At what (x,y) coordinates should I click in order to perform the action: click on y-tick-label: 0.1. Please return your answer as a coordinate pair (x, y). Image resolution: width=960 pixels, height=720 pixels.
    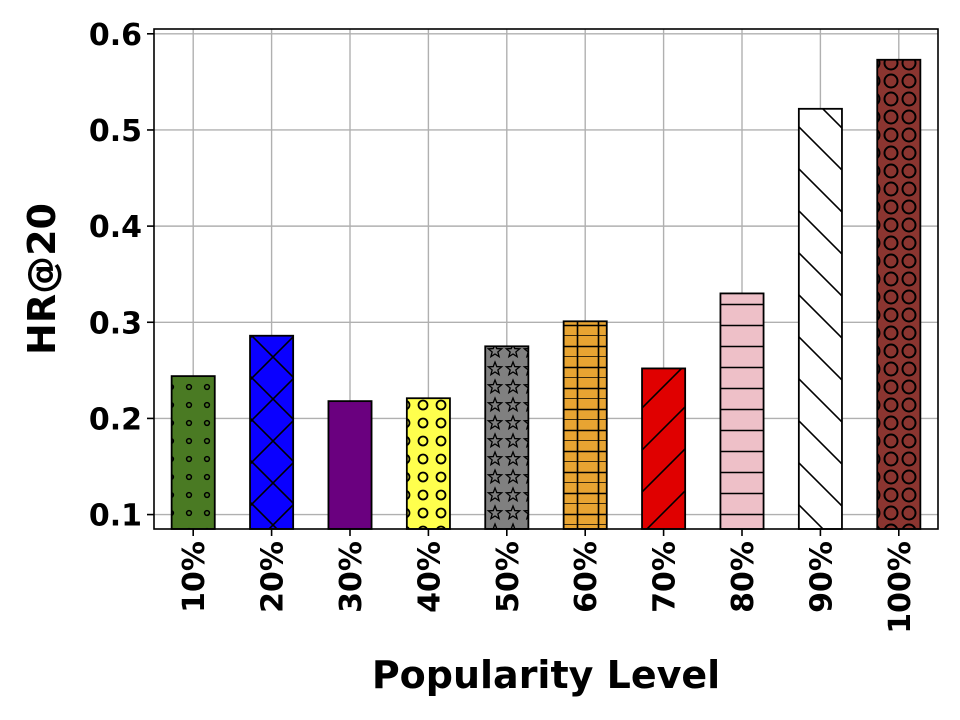
    Looking at the image, I should click on (115, 516).